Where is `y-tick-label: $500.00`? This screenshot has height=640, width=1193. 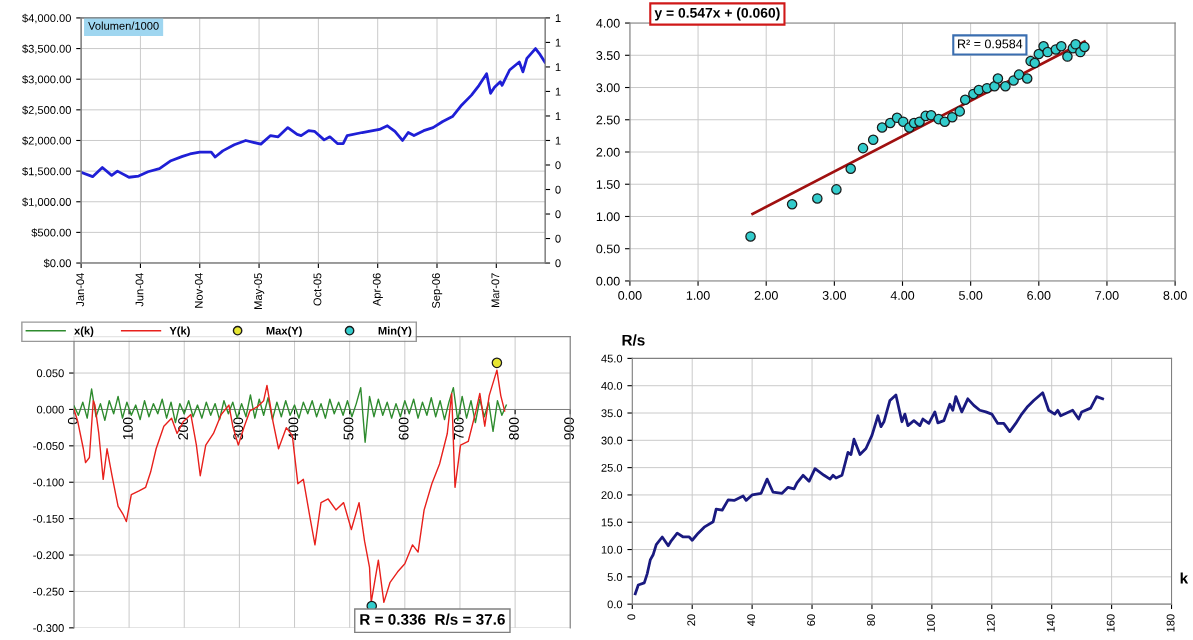 y-tick-label: $500.00 is located at coordinates (51, 233).